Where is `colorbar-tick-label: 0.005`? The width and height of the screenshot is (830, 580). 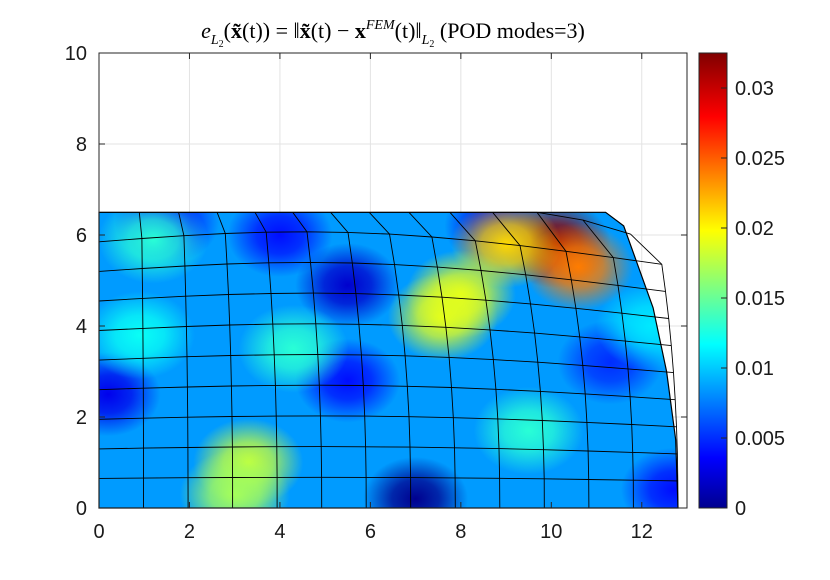 colorbar-tick-label: 0.005 is located at coordinates (760, 439).